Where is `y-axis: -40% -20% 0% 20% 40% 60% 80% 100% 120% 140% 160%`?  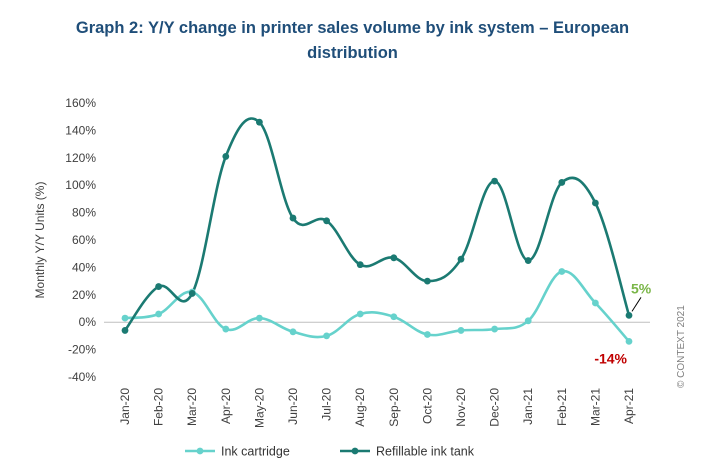 y-axis: -40% -20% 0% 20% 40% 60% 80% 100% 120% 140% 160% is located at coordinates (80, 240).